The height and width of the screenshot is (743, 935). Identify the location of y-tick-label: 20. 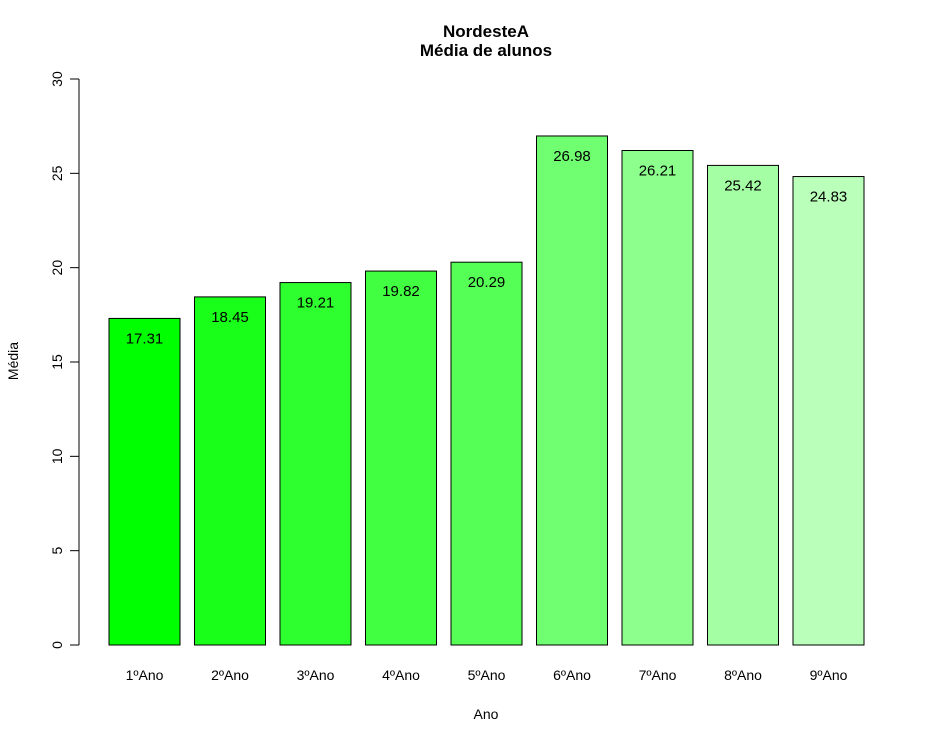
(57, 268).